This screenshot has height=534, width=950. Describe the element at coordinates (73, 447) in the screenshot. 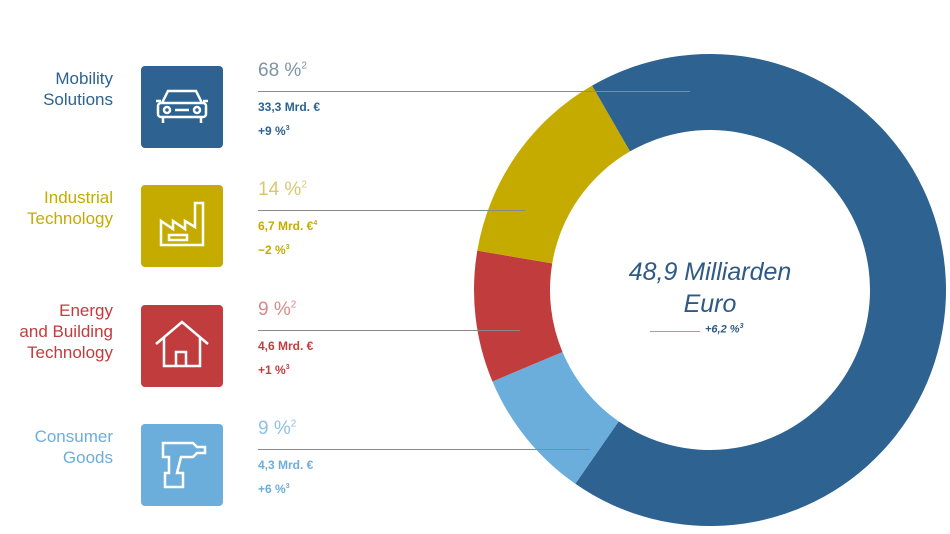

I see `segment-label: Consumer Goods` at that location.